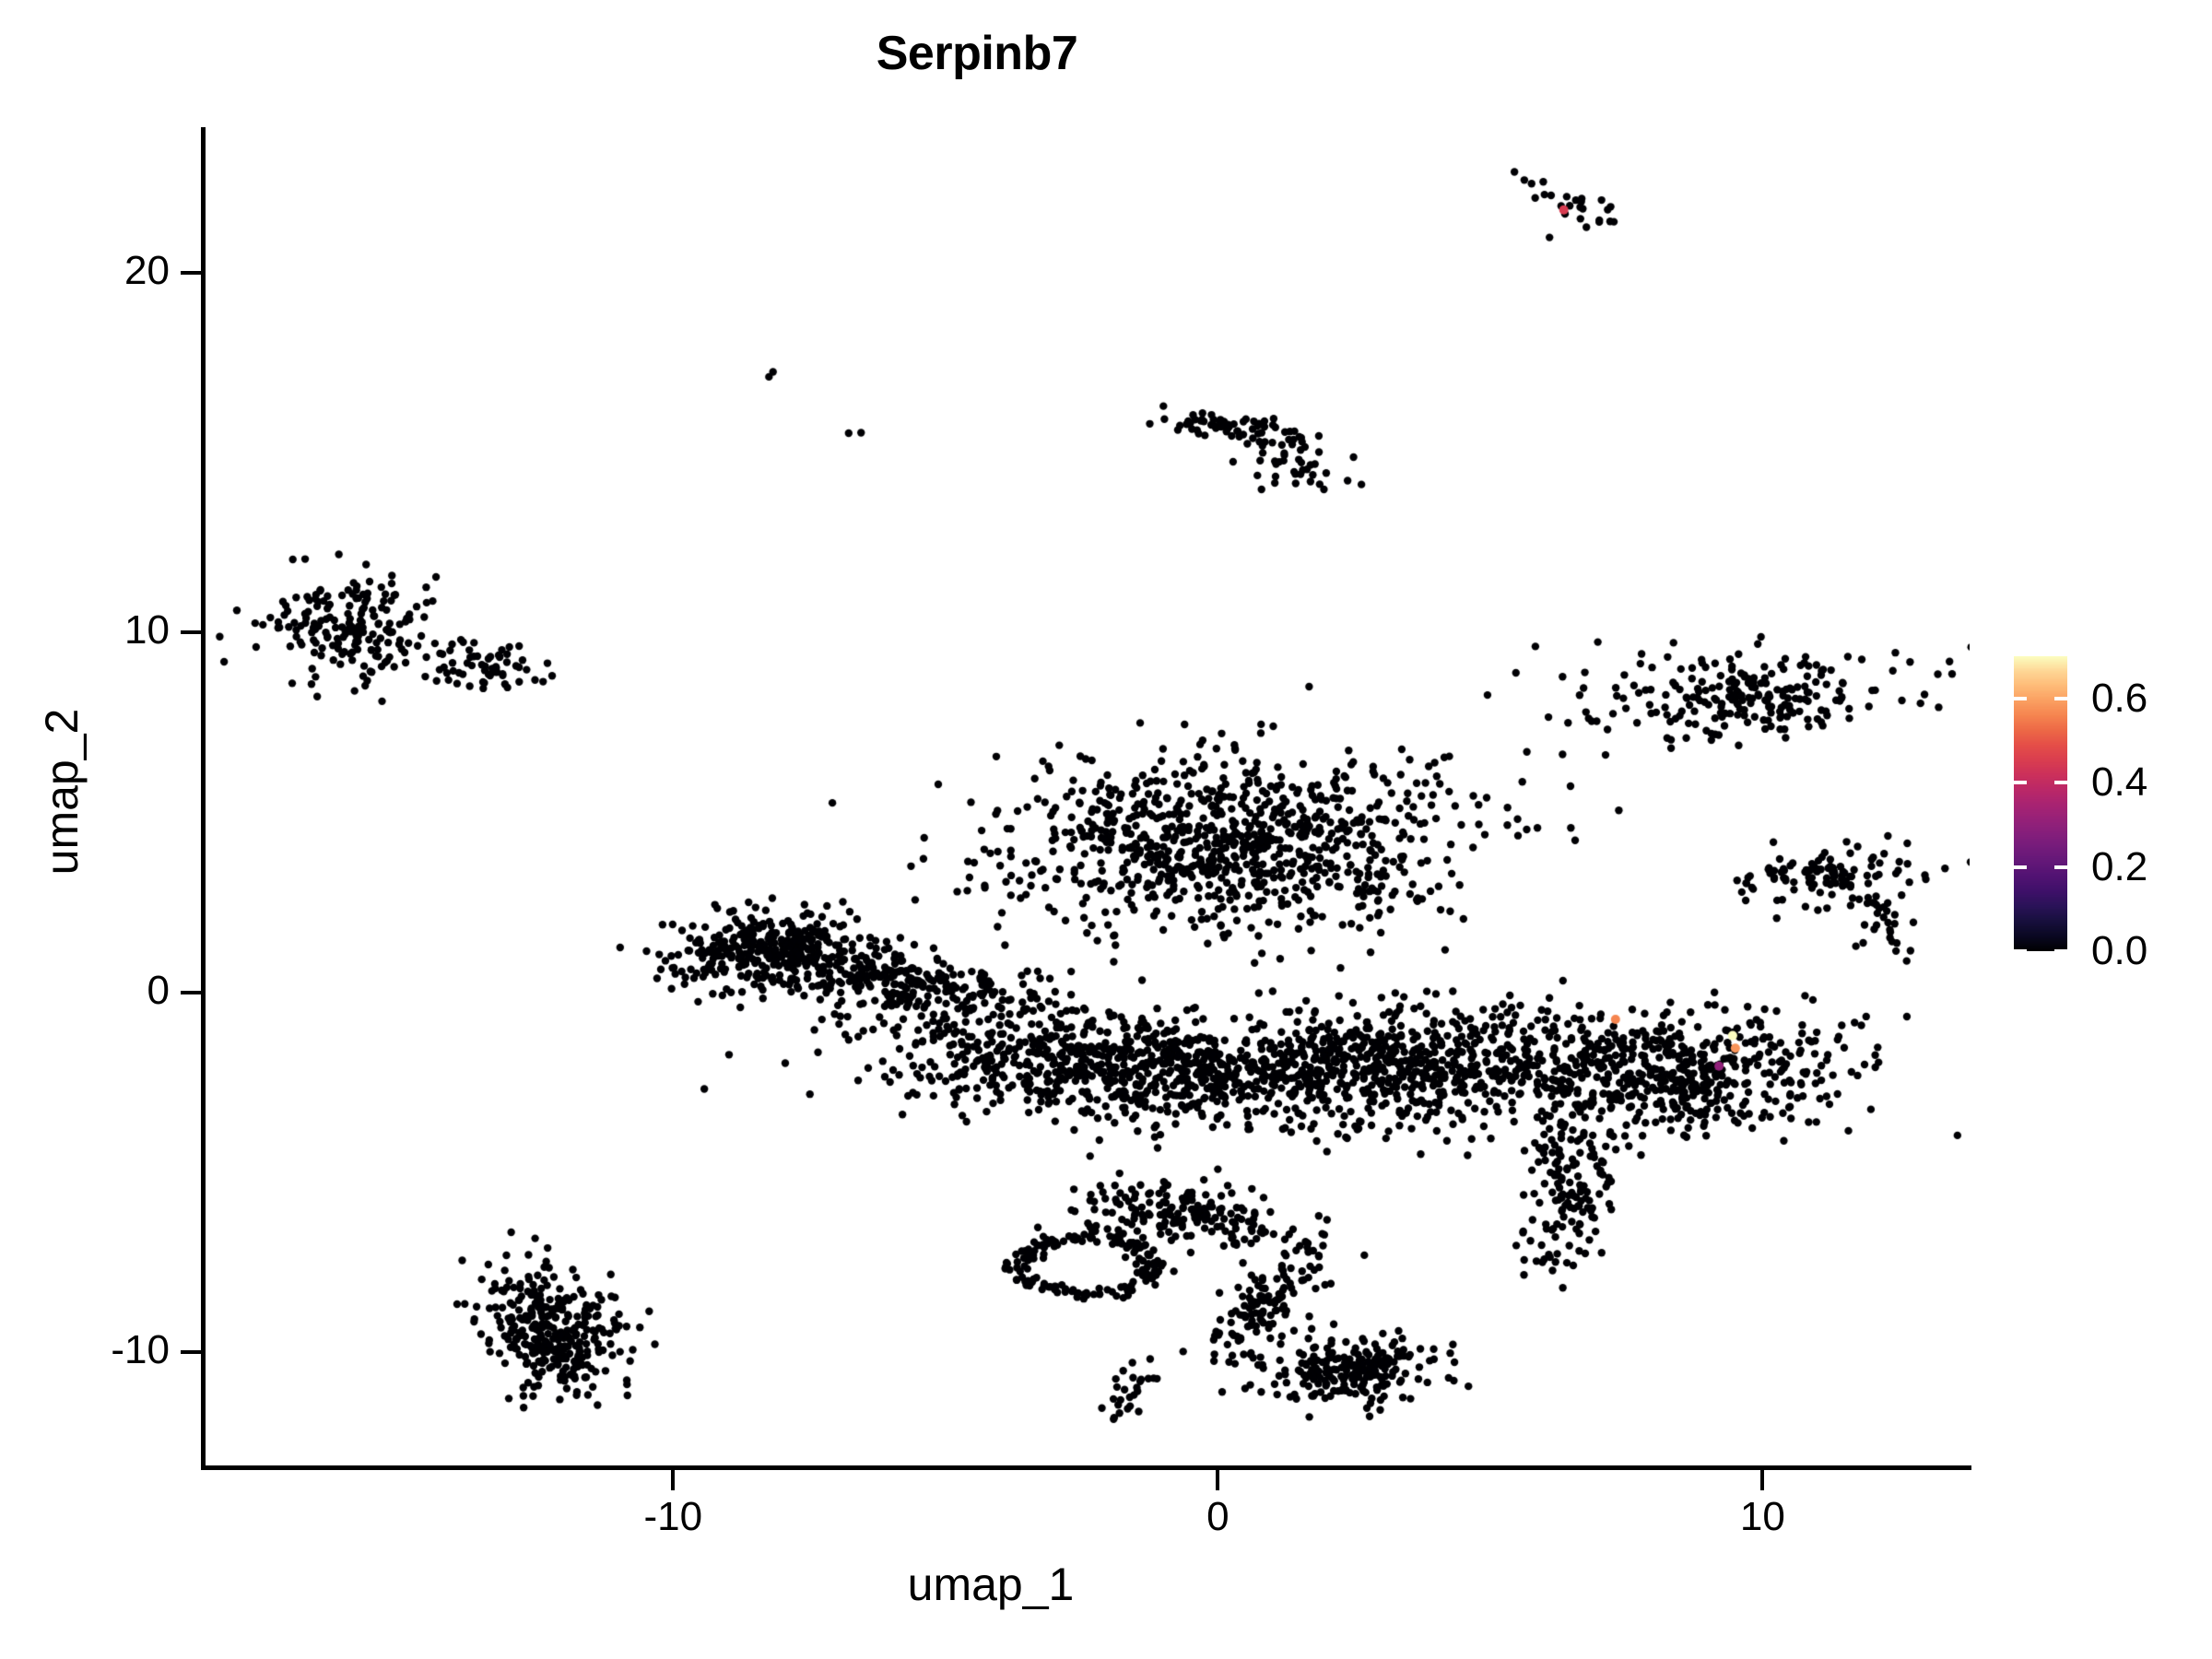 The image size is (2212, 1659). I want to click on x-tick-label: 10, so click(1762, 1516).